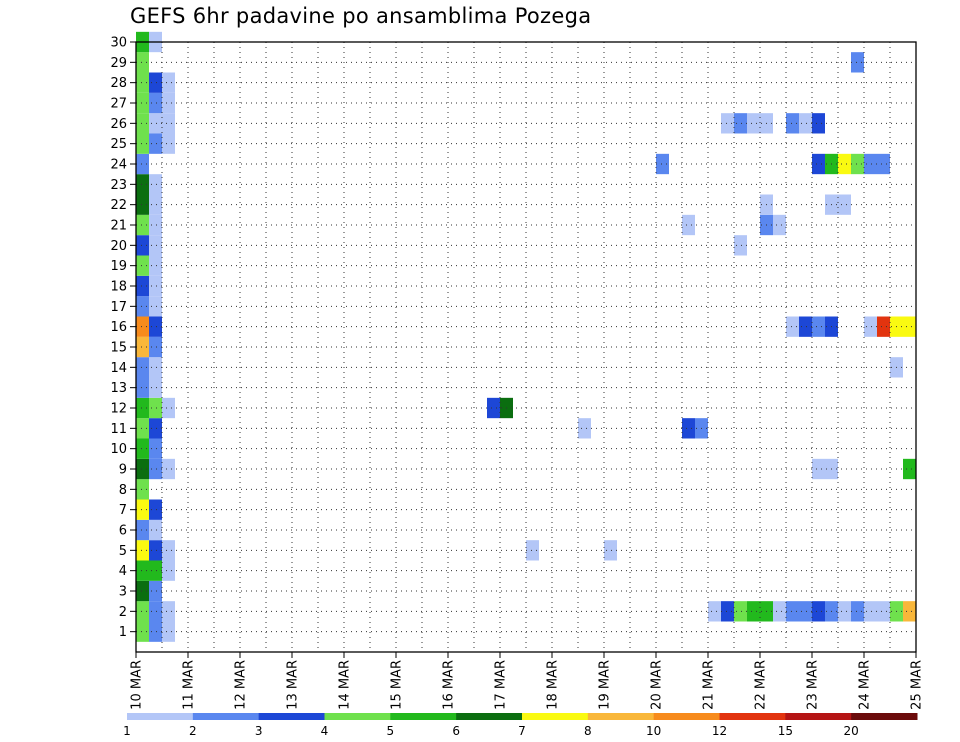 The height and width of the screenshot is (742, 960). Describe the element at coordinates (241, 685) in the screenshot. I see `x-tick-label: 12 MAR` at that location.